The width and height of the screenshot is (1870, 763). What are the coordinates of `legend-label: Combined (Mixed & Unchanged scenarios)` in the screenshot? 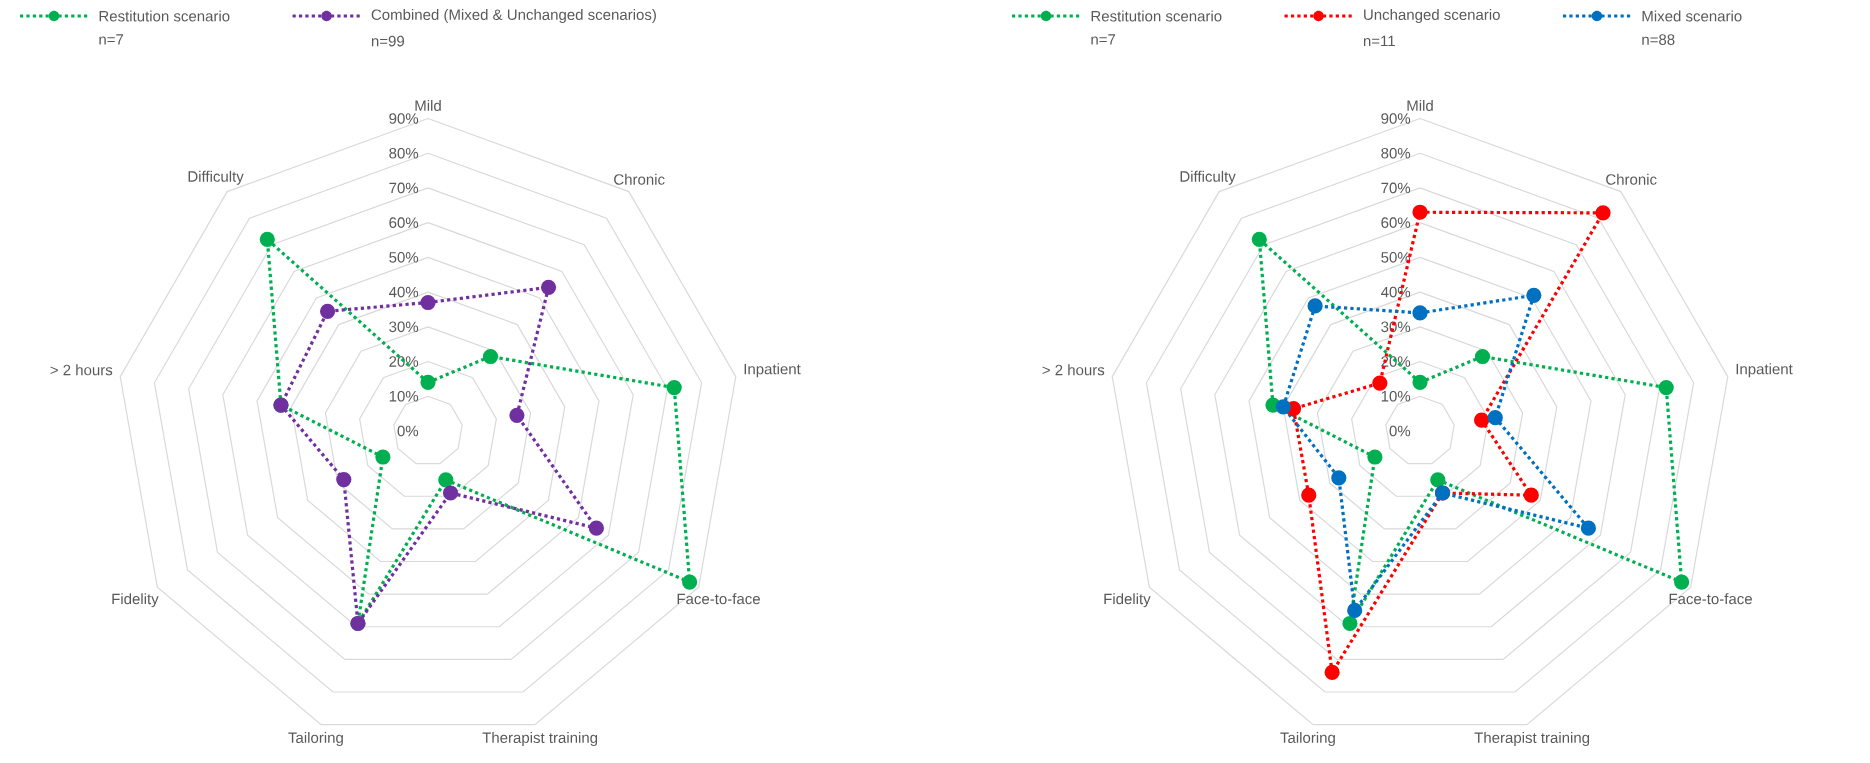 It's located at (513, 16).